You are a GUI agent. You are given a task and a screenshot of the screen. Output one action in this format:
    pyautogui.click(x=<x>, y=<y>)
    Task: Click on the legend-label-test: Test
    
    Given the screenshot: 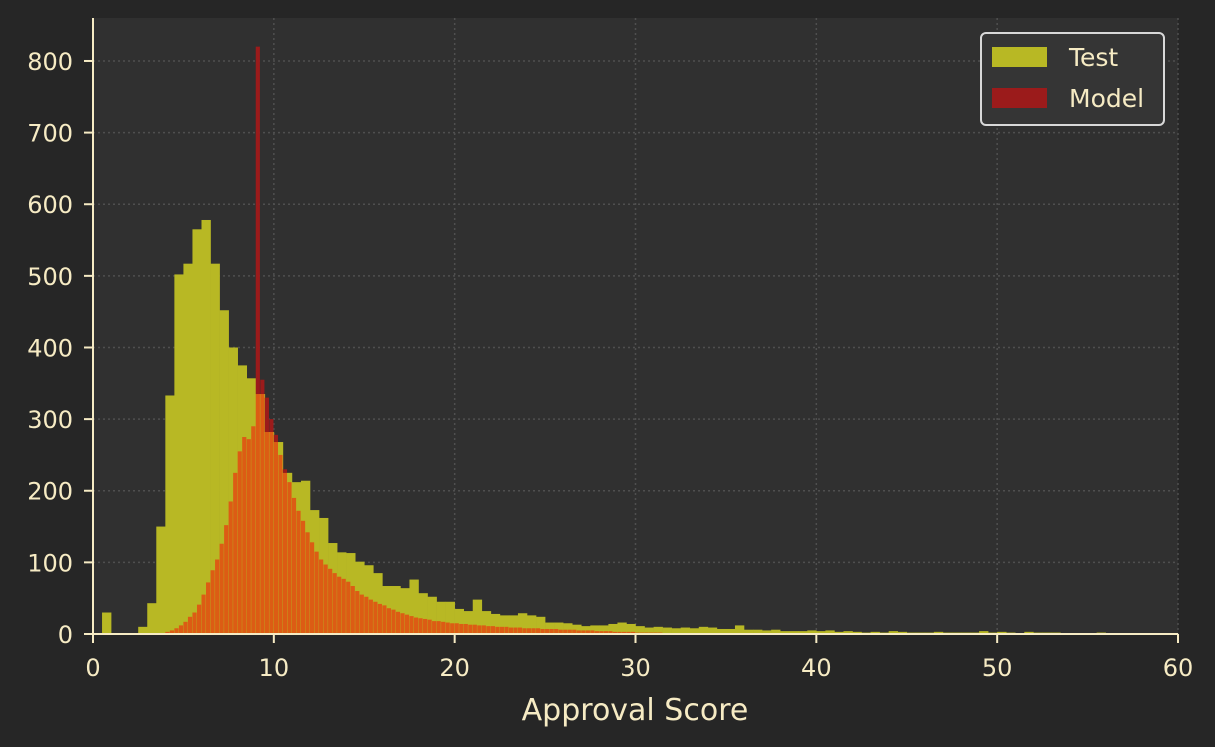 What is the action you would take?
    pyautogui.click(x=1093, y=57)
    